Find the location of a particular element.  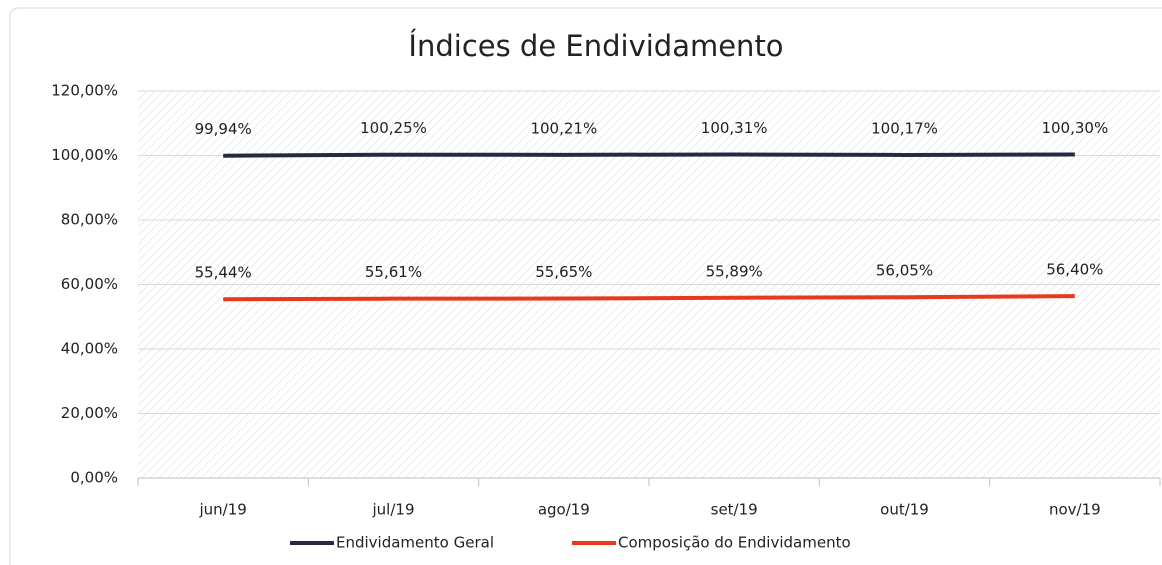

data-label: 100,31% is located at coordinates (734, 128).